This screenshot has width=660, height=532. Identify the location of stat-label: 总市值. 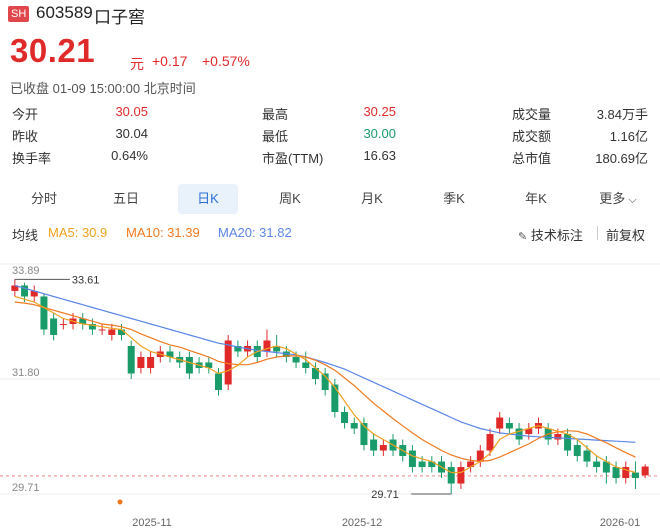
(532, 158).